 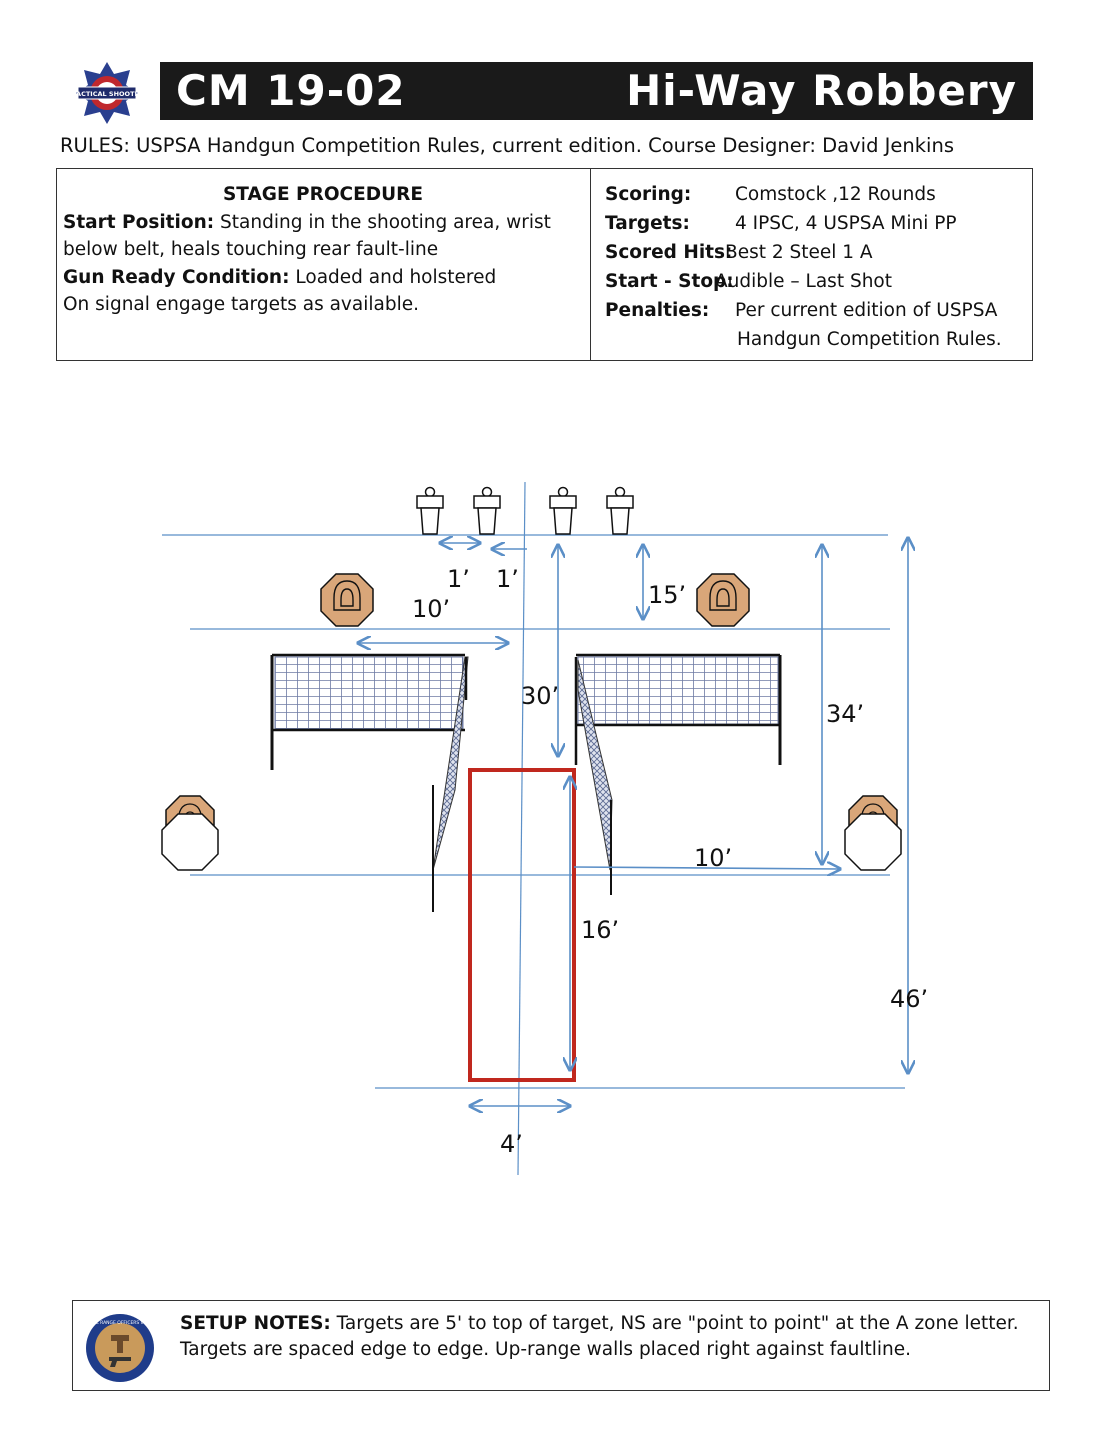 What do you see at coordinates (866, 310) in the screenshot?
I see `detail-value: Per current edition of USPSA` at bounding box center [866, 310].